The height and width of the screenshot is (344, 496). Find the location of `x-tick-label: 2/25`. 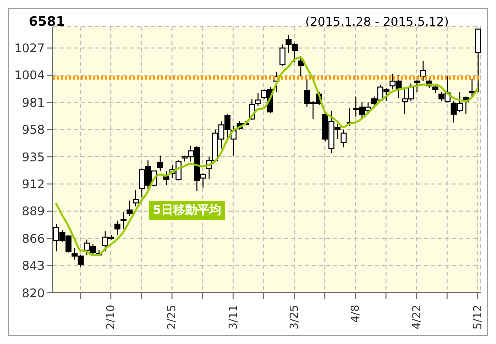

x-tick-label: 2/25 is located at coordinates (172, 317).